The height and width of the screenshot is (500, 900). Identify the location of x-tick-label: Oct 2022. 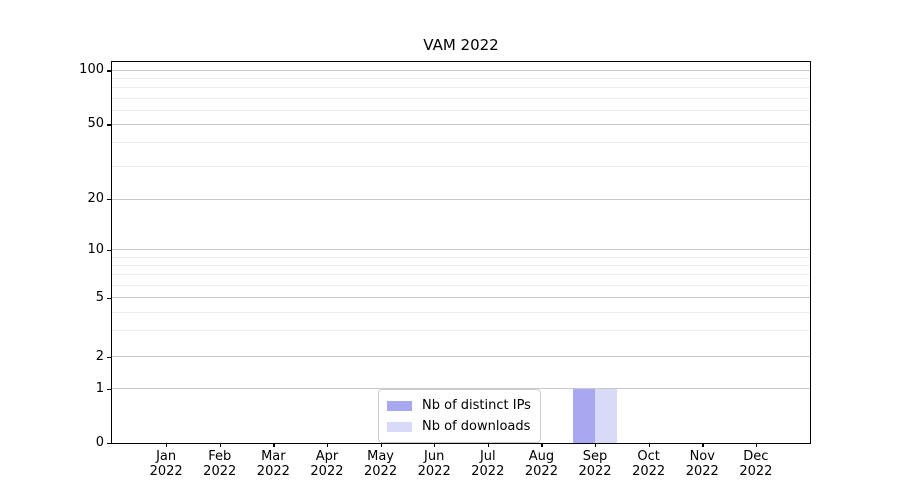
(649, 463).